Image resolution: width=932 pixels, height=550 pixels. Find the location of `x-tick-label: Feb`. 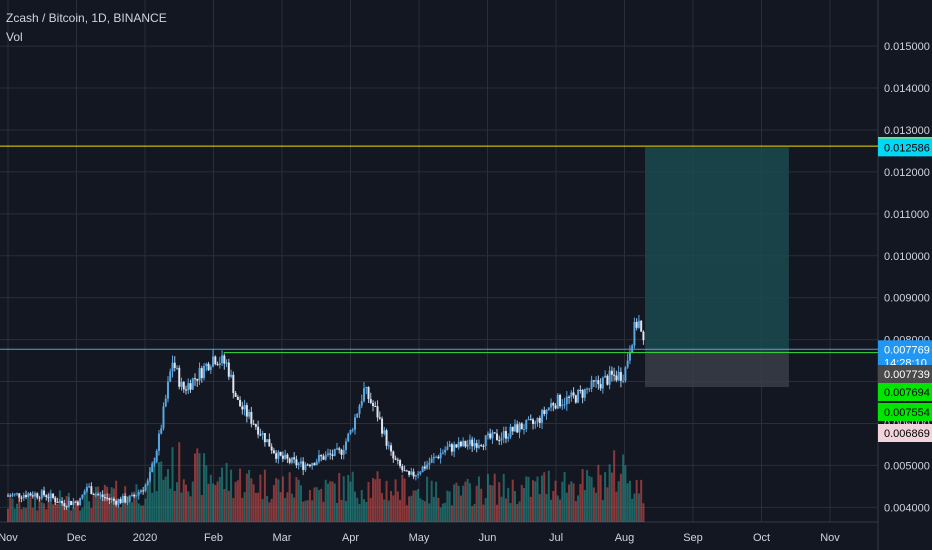

x-tick-label: Feb is located at coordinates (213, 538).